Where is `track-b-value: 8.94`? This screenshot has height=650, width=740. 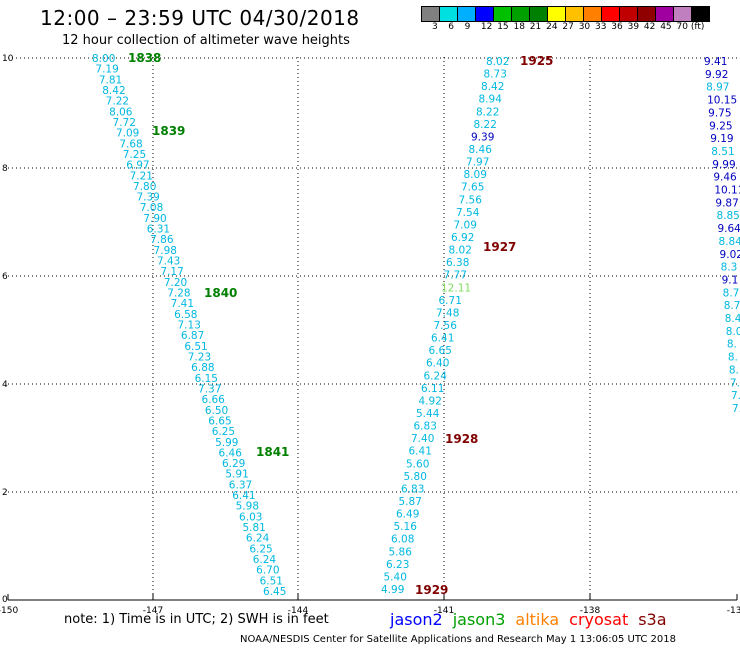 track-b-value: 8.94 is located at coordinates (491, 100).